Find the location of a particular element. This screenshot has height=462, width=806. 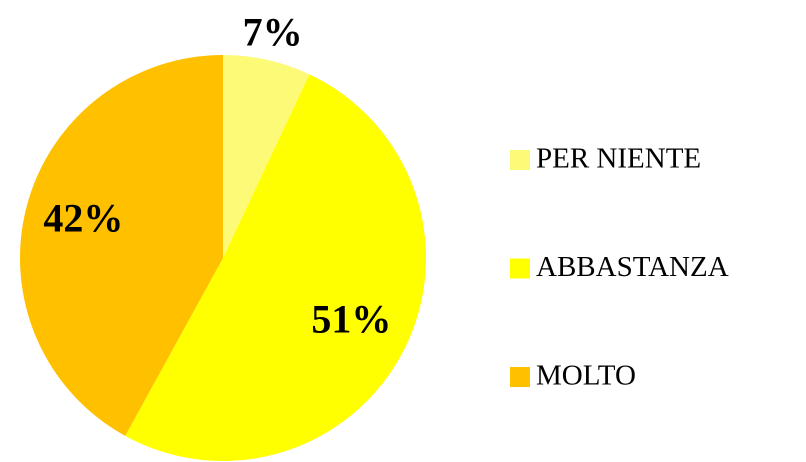

legend-label: ABBASTANZA is located at coordinates (632, 267).